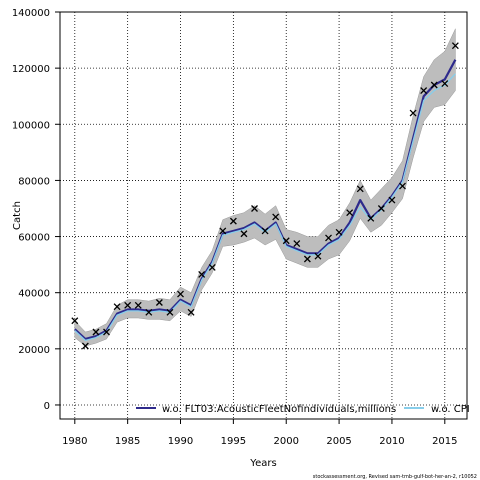  What do you see at coordinates (36, 210) in the screenshot?
I see `y-axis-ticks: 0 20000 40000 60000 80000 100000 120000 140000` at bounding box center [36, 210].